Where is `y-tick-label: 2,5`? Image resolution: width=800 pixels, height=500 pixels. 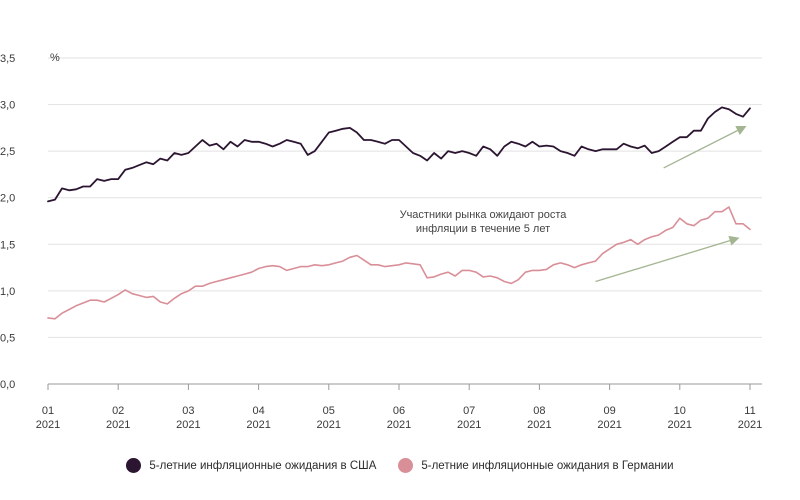
y-tick-label: 2,5 is located at coordinates (7, 152).